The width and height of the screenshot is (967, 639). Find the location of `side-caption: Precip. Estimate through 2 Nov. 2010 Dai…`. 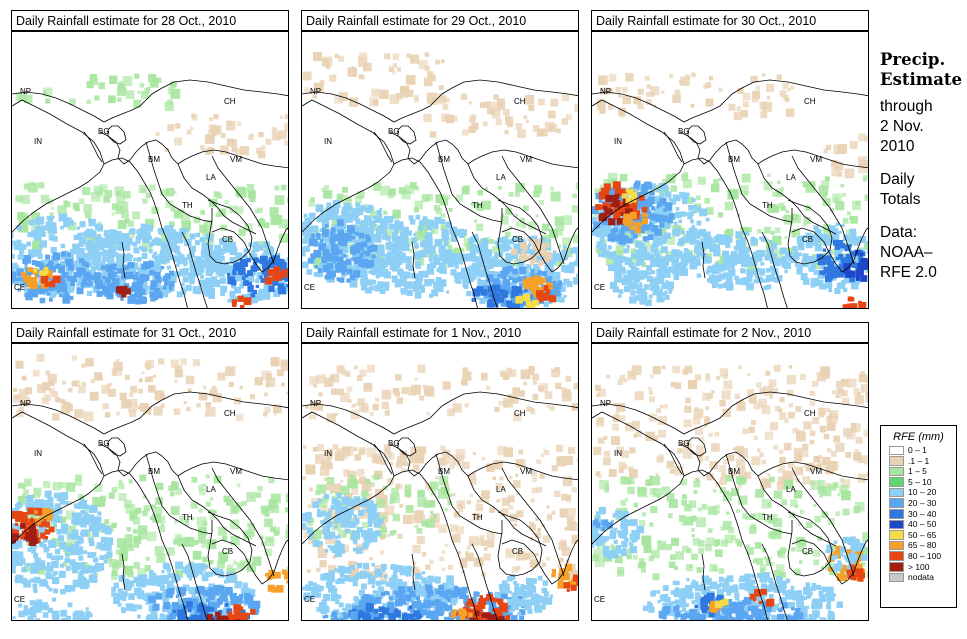

side-caption: Precip. Estimate through 2 Nov. 2010 Dai… is located at coordinates (922, 166).